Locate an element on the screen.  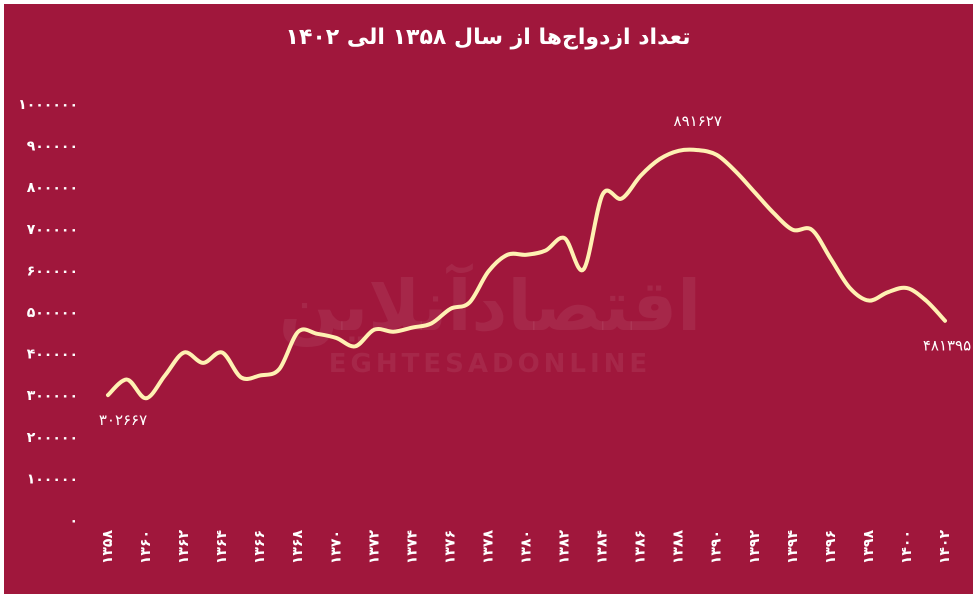
x-tick-label: ۱۳۷۸ is located at coordinates (488, 547).